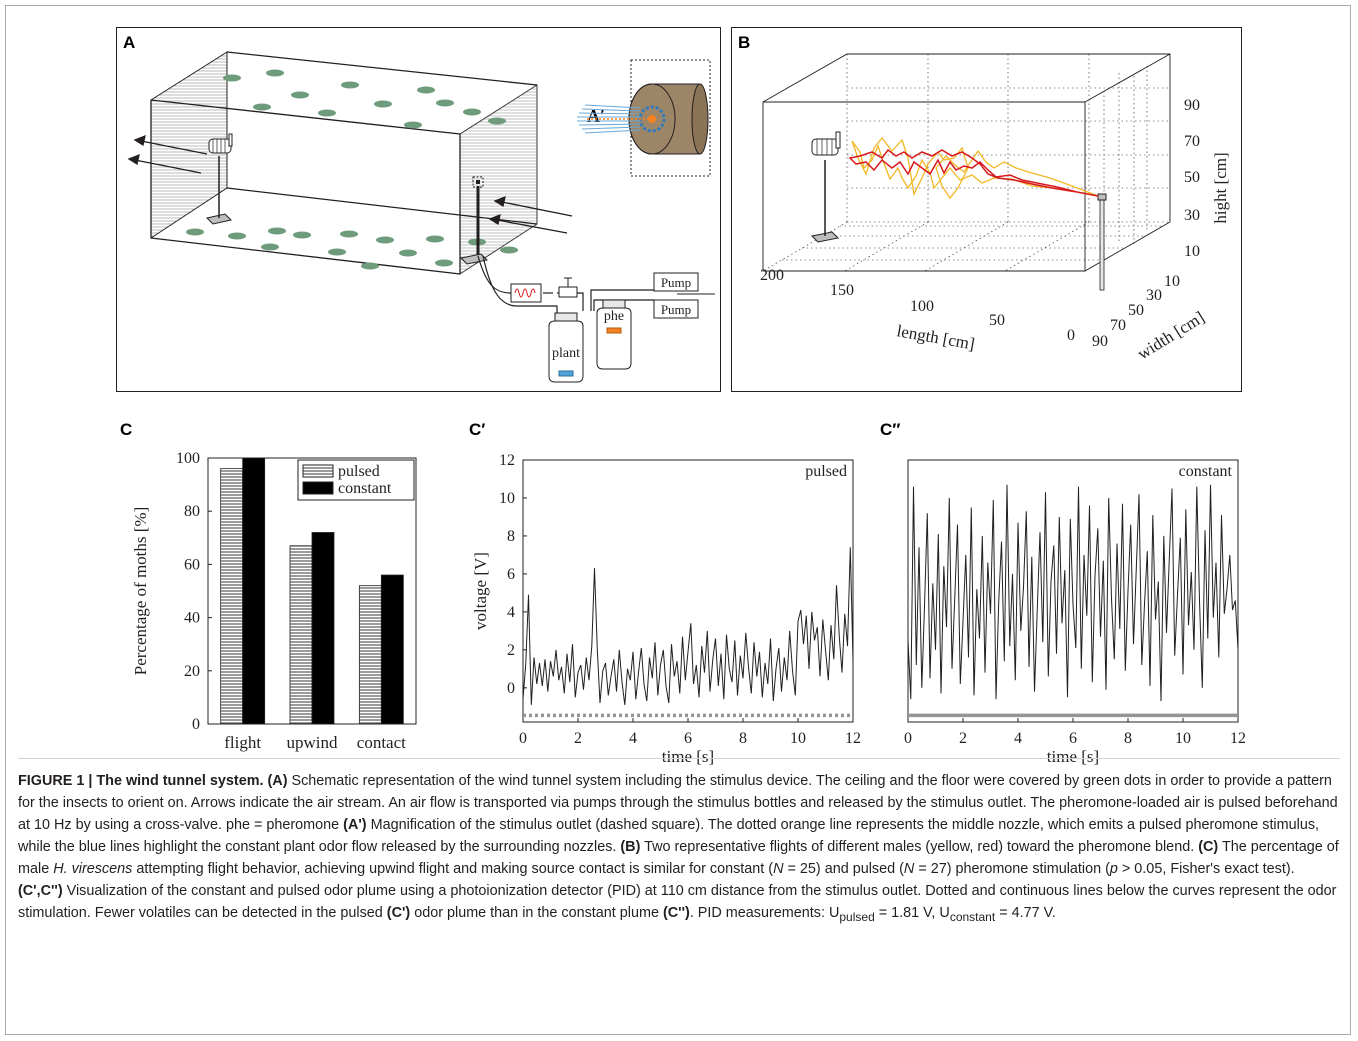  I want to click on panel-b: B, so click(986, 209).